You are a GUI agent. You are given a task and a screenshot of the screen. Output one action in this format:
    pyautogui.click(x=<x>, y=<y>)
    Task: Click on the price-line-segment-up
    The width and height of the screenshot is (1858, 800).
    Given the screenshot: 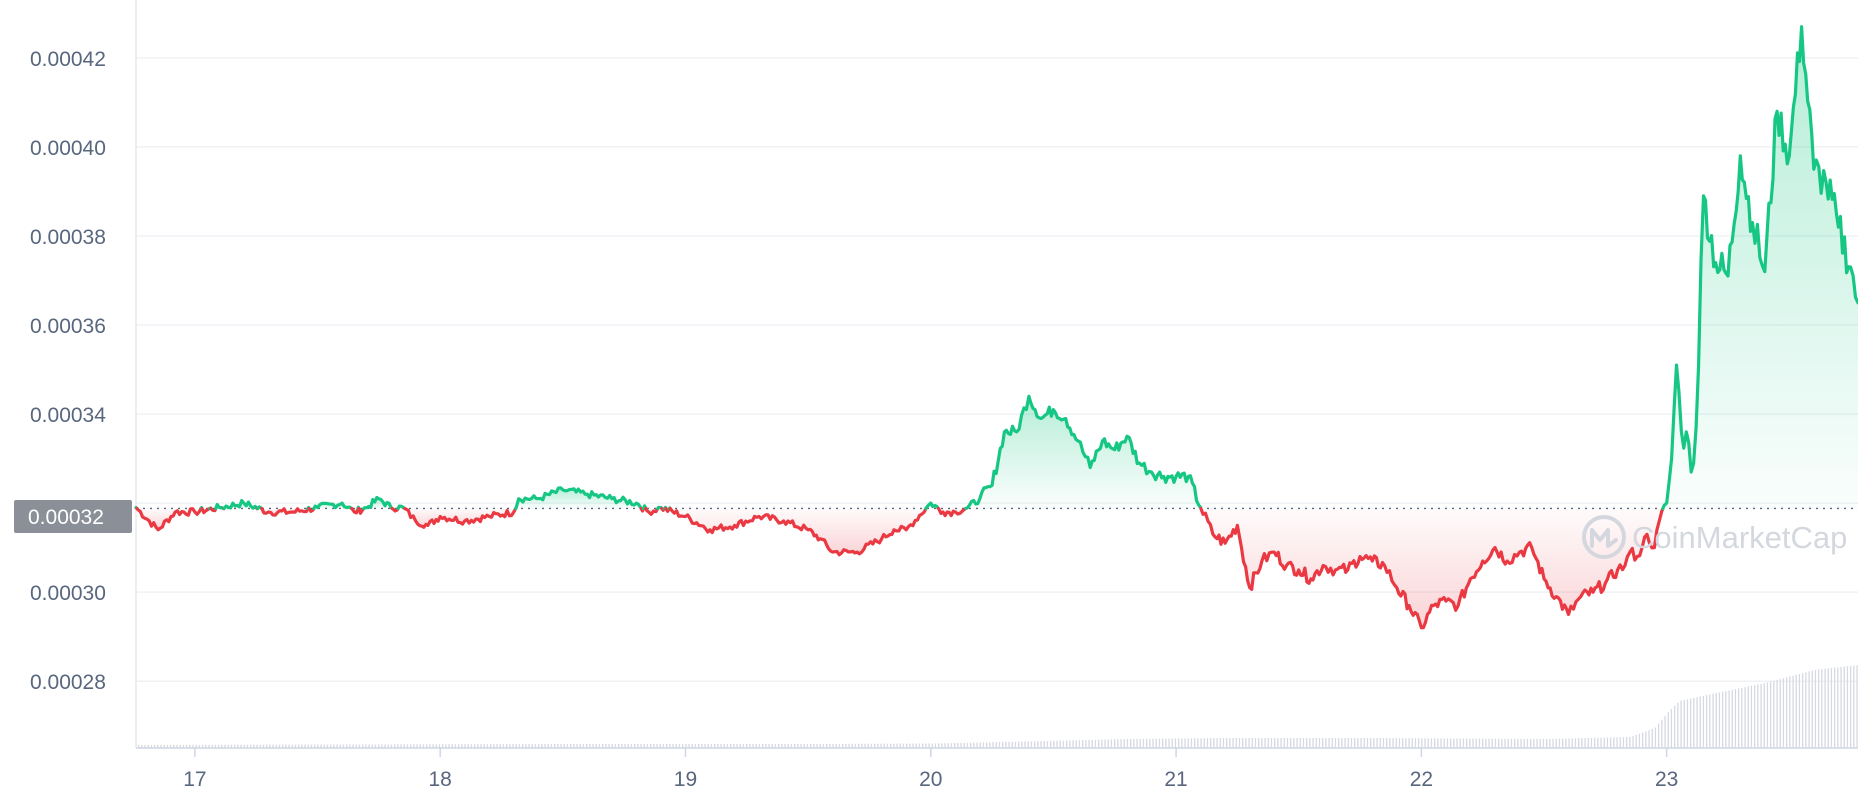 What is the action you would take?
    pyautogui.click(x=240, y=504)
    